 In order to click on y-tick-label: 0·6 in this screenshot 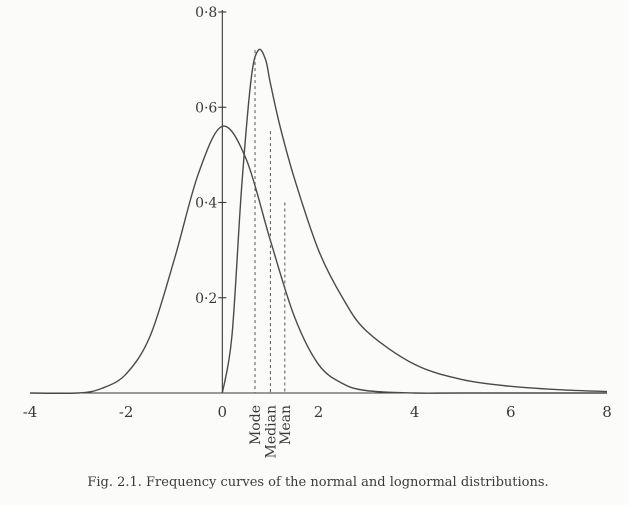, I will do `click(206, 108)`.